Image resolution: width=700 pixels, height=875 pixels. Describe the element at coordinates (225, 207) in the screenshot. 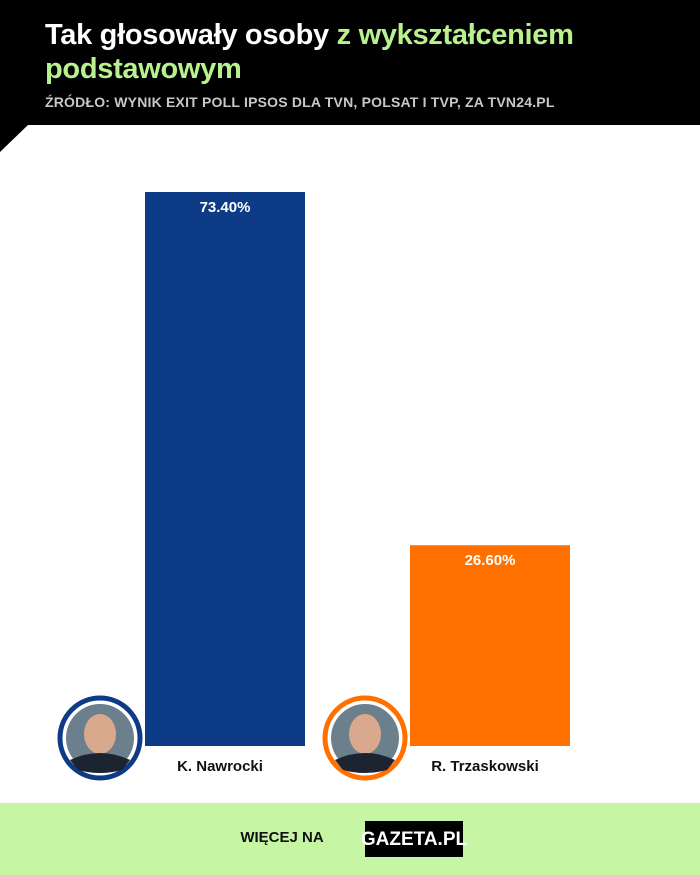

I see `value-label: 73.40%` at that location.